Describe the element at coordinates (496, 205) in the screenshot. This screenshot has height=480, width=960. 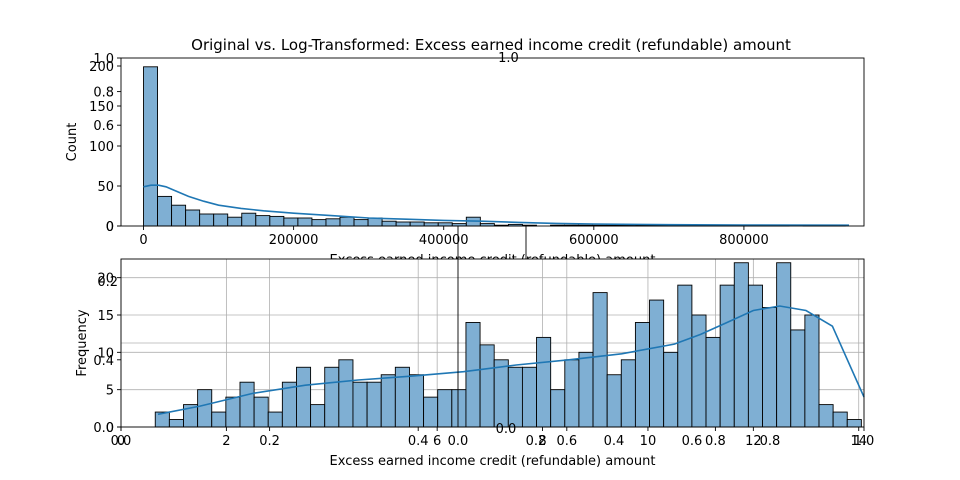
I see `top-kde-line` at that location.